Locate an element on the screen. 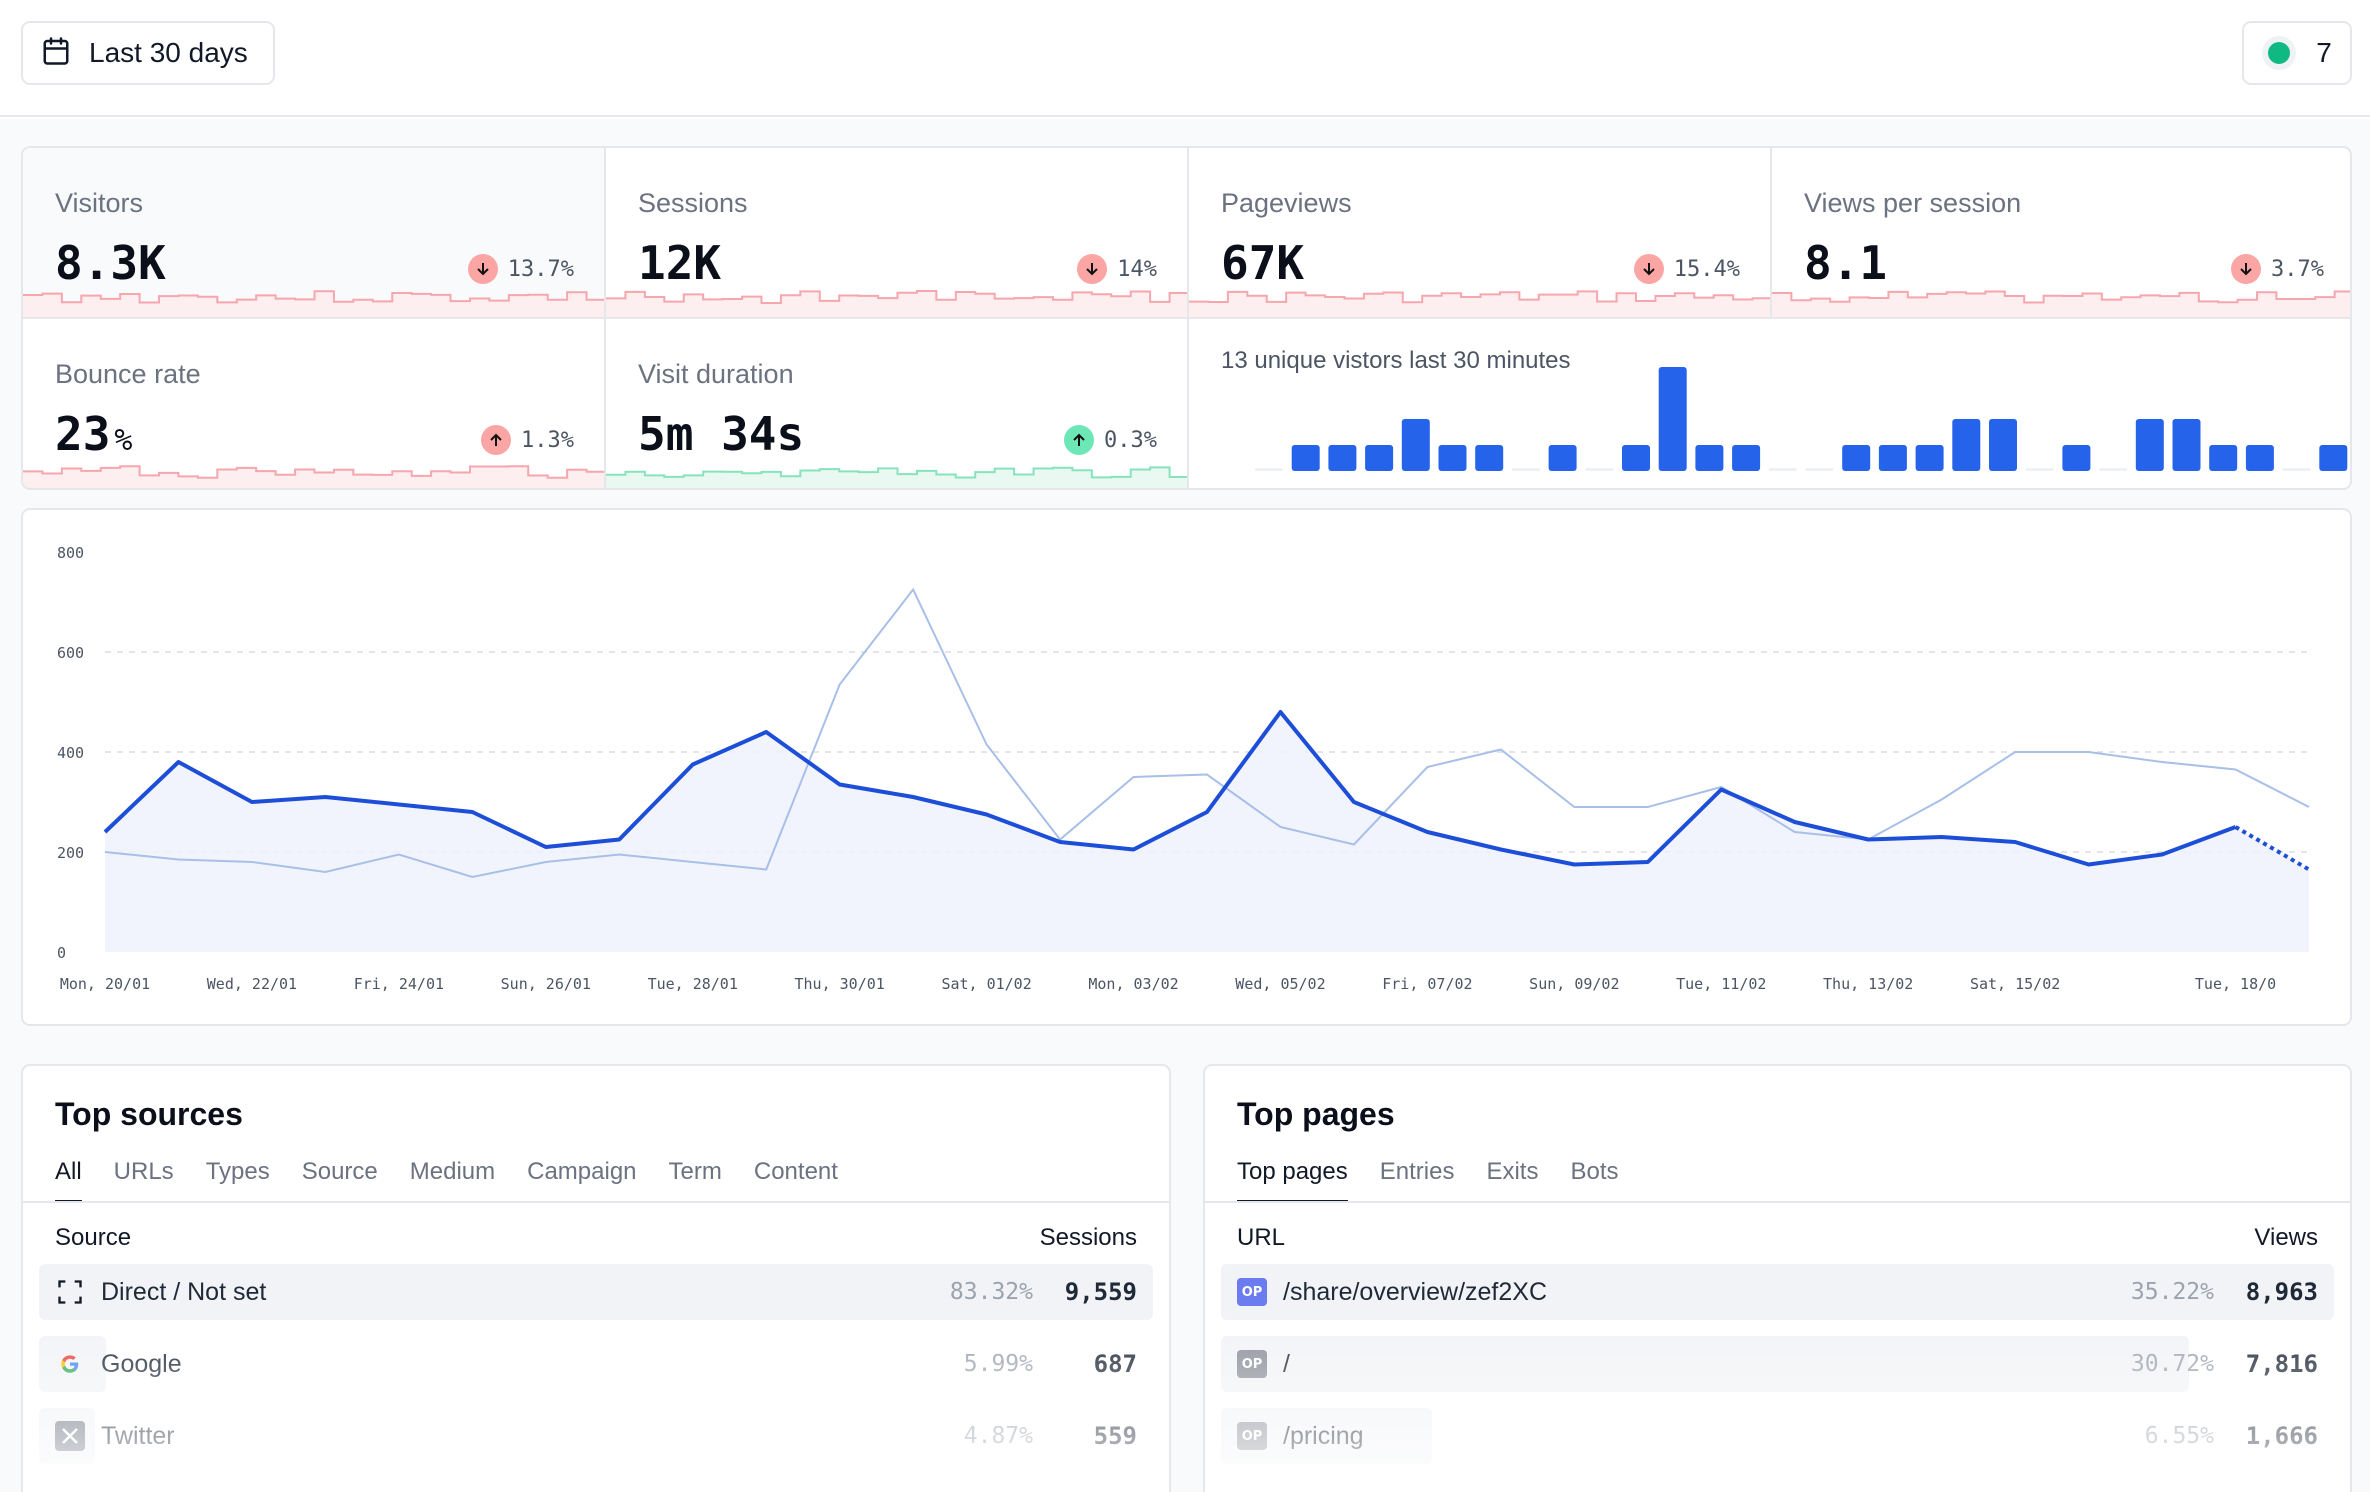  top-pages-tabs: Top pages Entries Exits Bots is located at coordinates (1428, 1180).